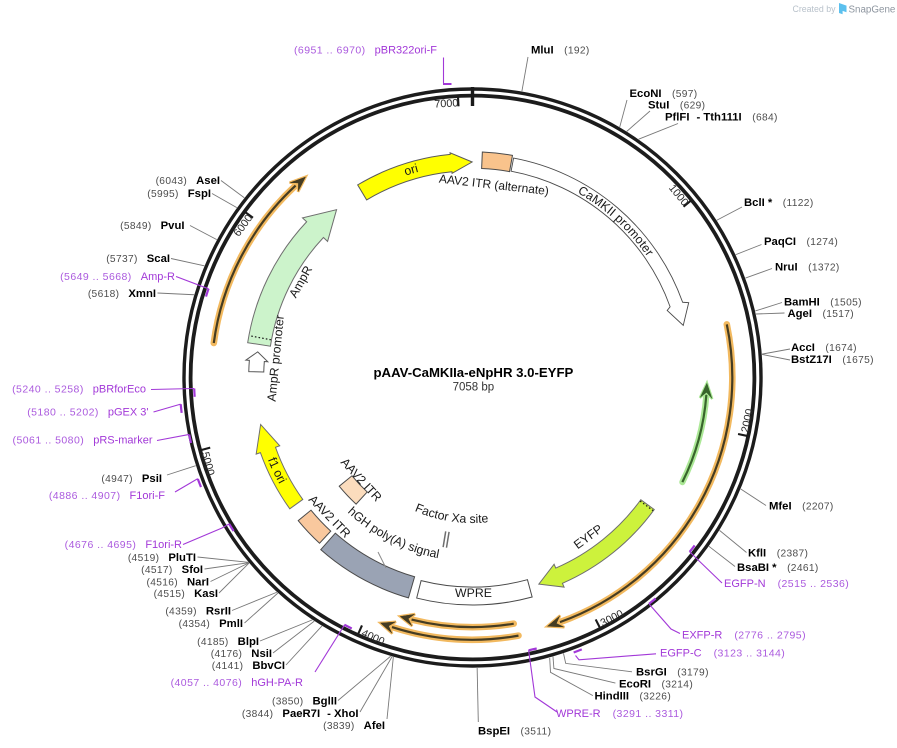 This screenshot has height=748, width=897. What do you see at coordinates (248, 666) in the screenshot?
I see `svg-text:(4141)BbvCI: (4141) BbvCI` at bounding box center [248, 666].